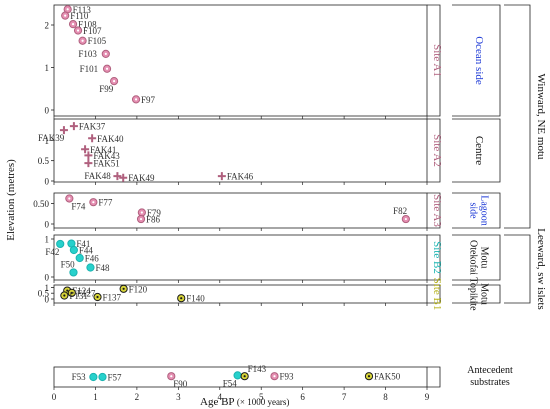 Image resolution: width=550 pixels, height=409 pixels. Describe the element at coordinates (387, 377) in the screenshot. I see `point-label-antecedent-6: FAK50` at that location.